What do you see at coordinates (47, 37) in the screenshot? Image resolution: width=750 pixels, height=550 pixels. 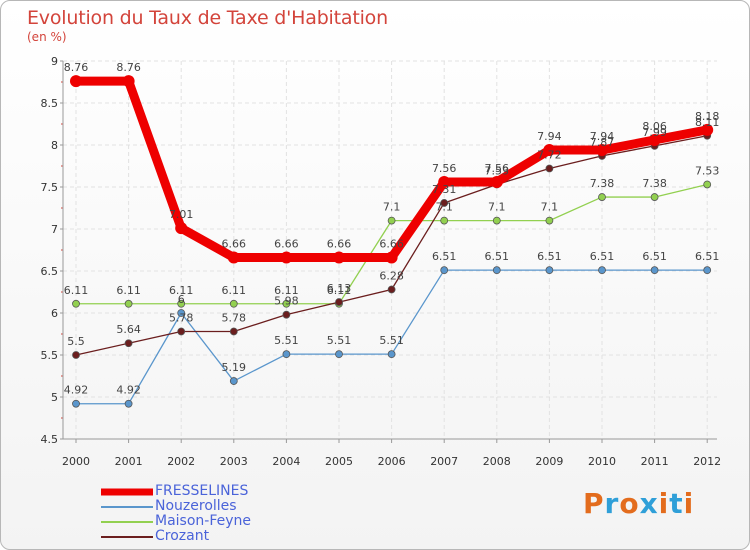 I see `chart-subtitle: (en %)` at bounding box center [47, 37].